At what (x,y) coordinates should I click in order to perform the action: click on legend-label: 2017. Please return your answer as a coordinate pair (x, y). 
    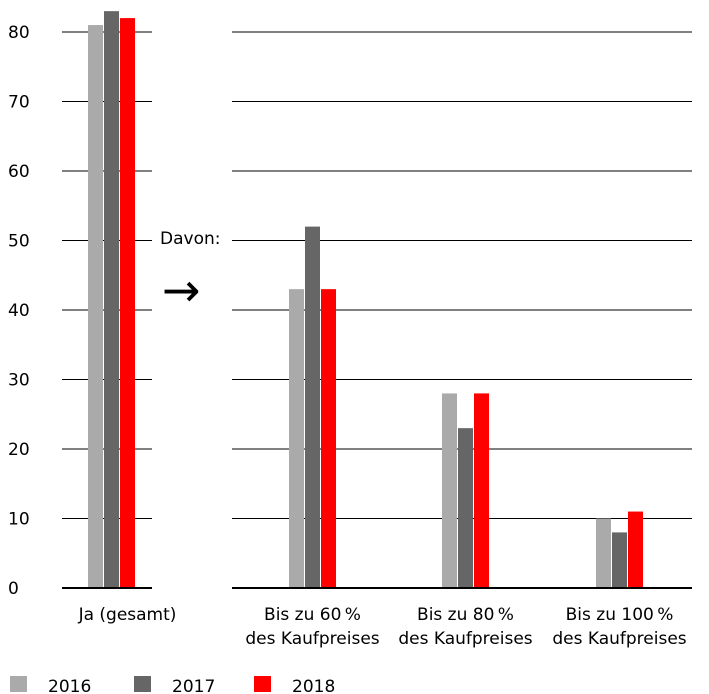
    Looking at the image, I should click on (193, 685).